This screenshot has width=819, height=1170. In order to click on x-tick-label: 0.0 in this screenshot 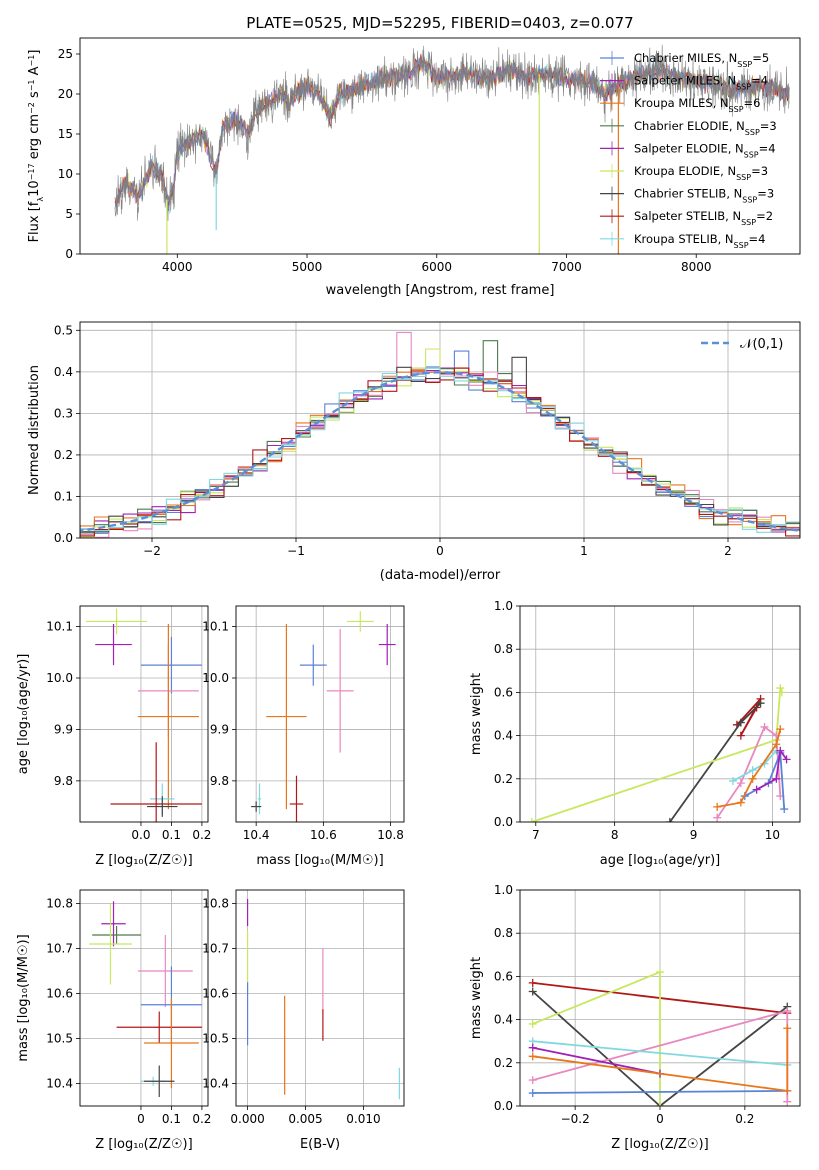, I will do `click(140, 835)`.